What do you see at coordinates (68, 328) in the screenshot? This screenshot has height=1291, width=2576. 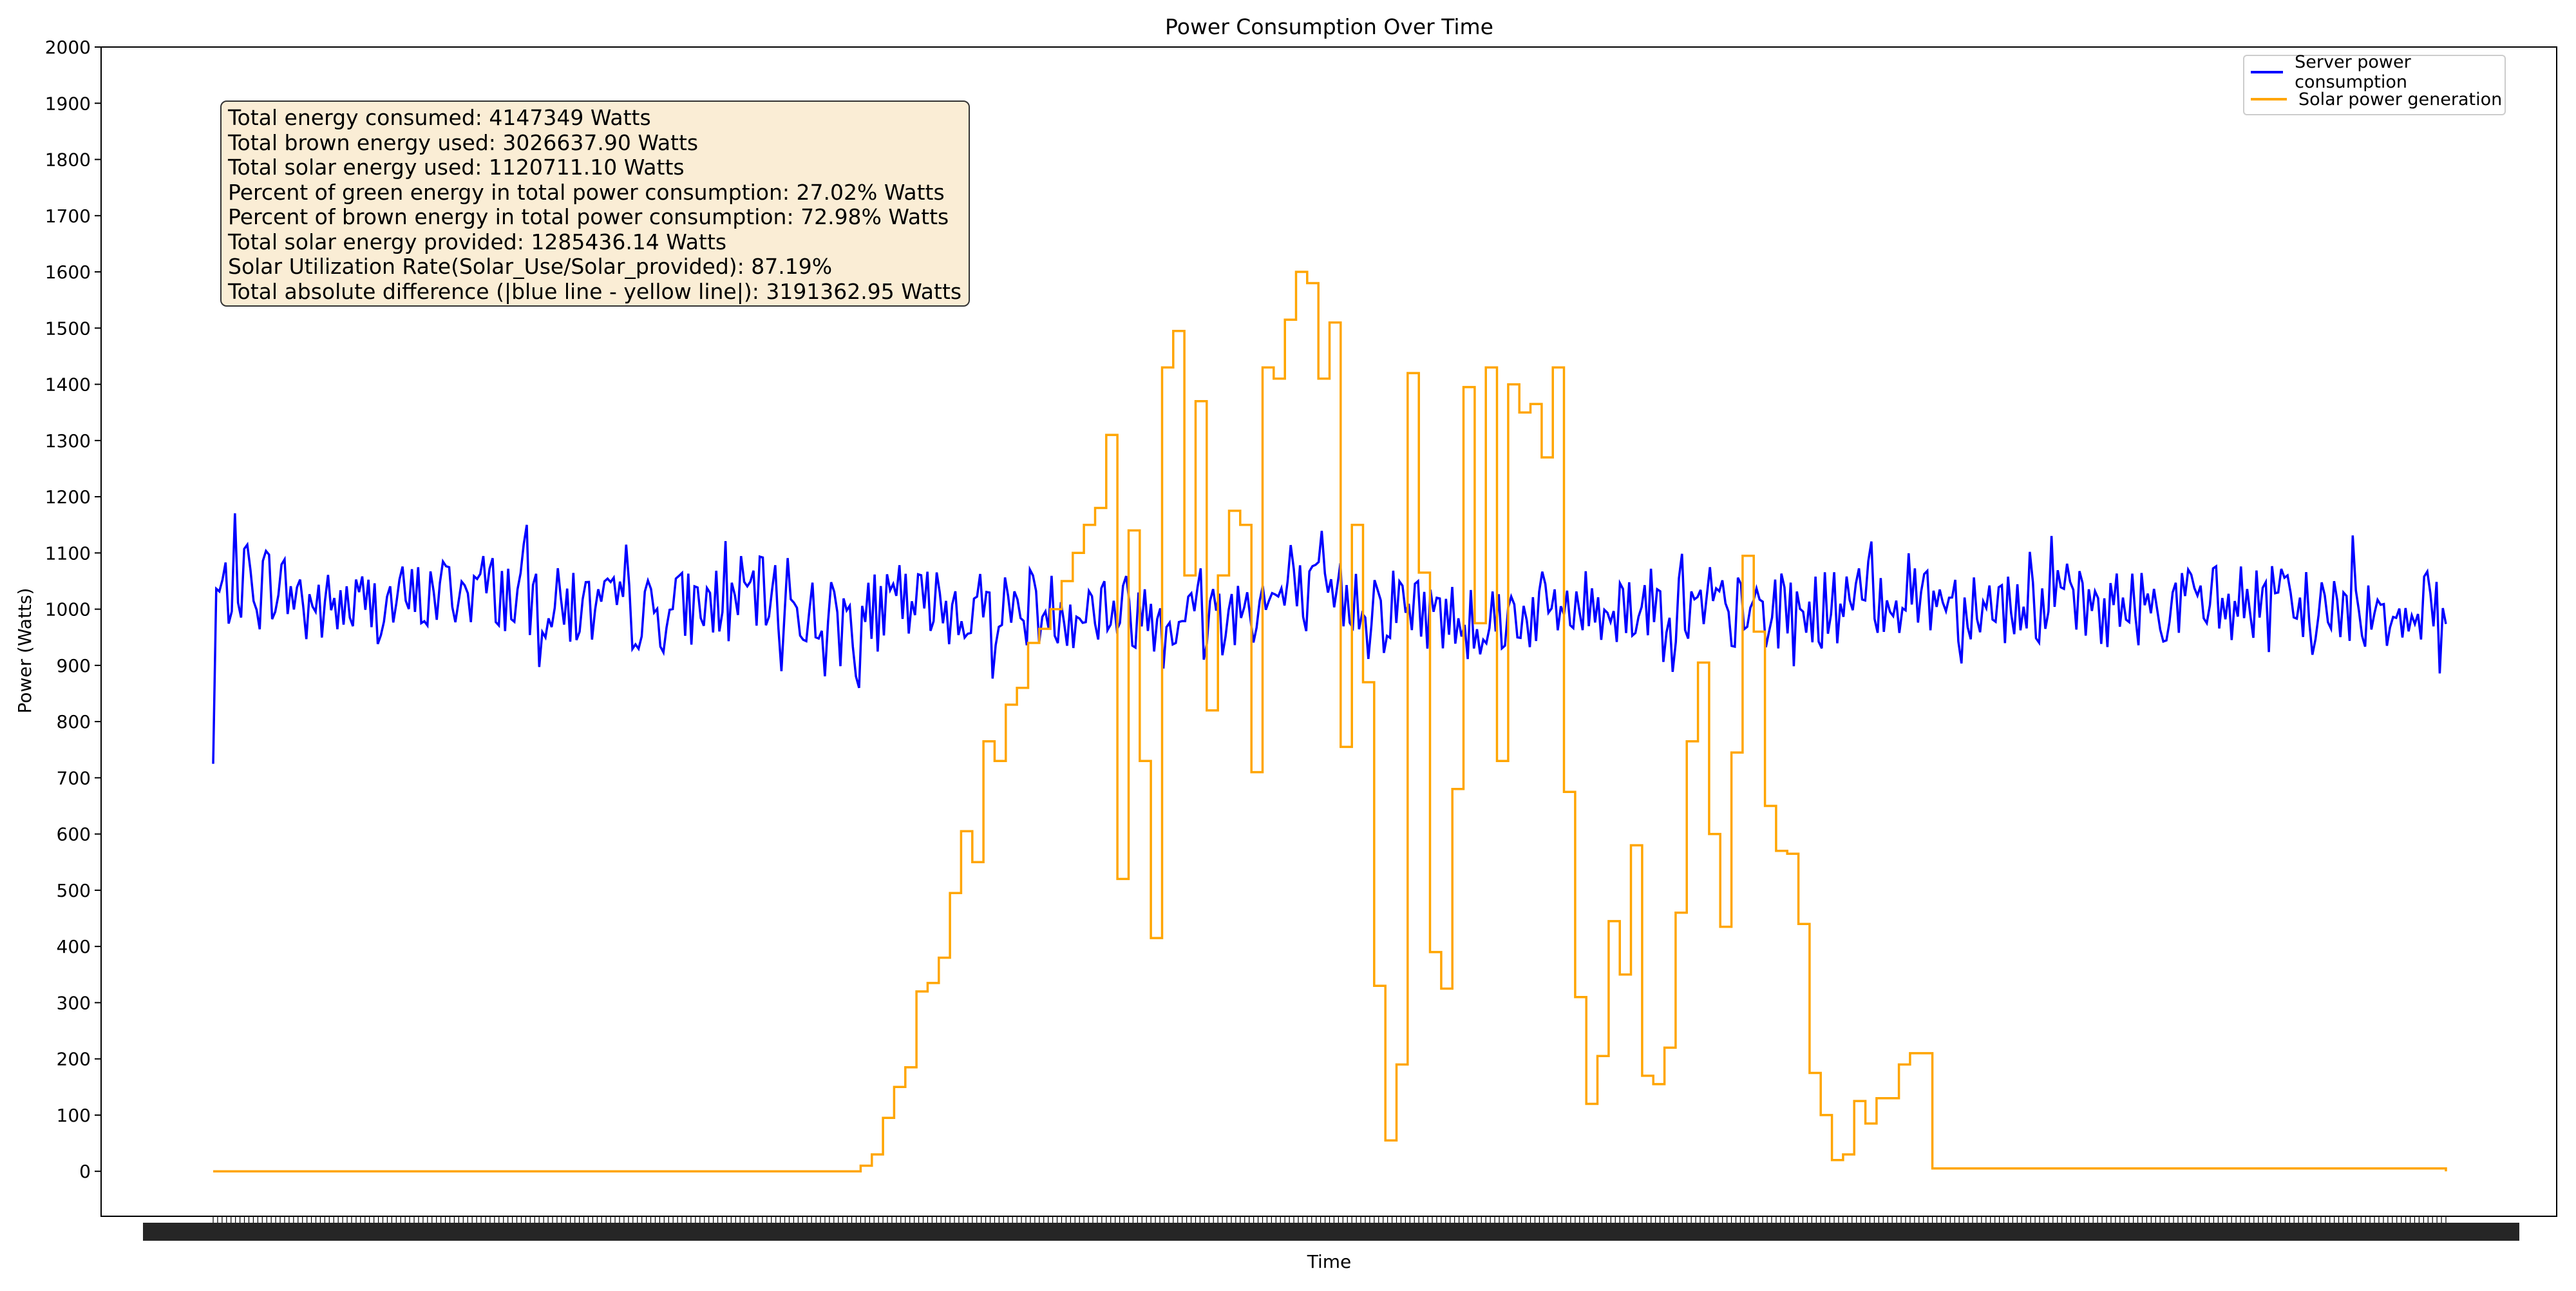 I see `y-tick-label: 1500` at bounding box center [68, 328].